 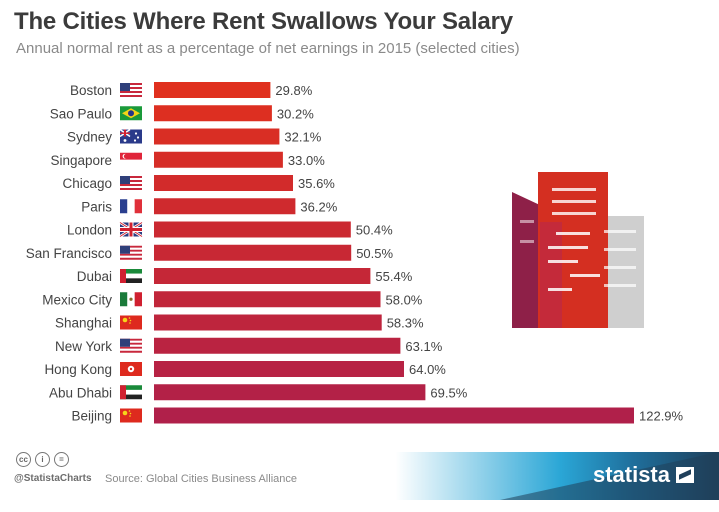 What do you see at coordinates (404, 299) in the screenshot?
I see `data-label: 58.0%` at bounding box center [404, 299].